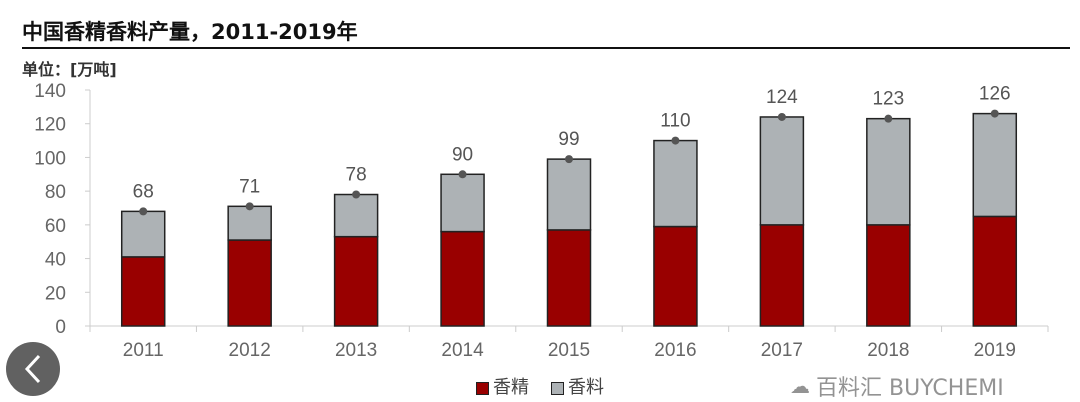 This screenshot has width=1080, height=402. Describe the element at coordinates (69, 69) in the screenshot. I see `y-axis-unit-label: 单位：[万吨]` at that location.